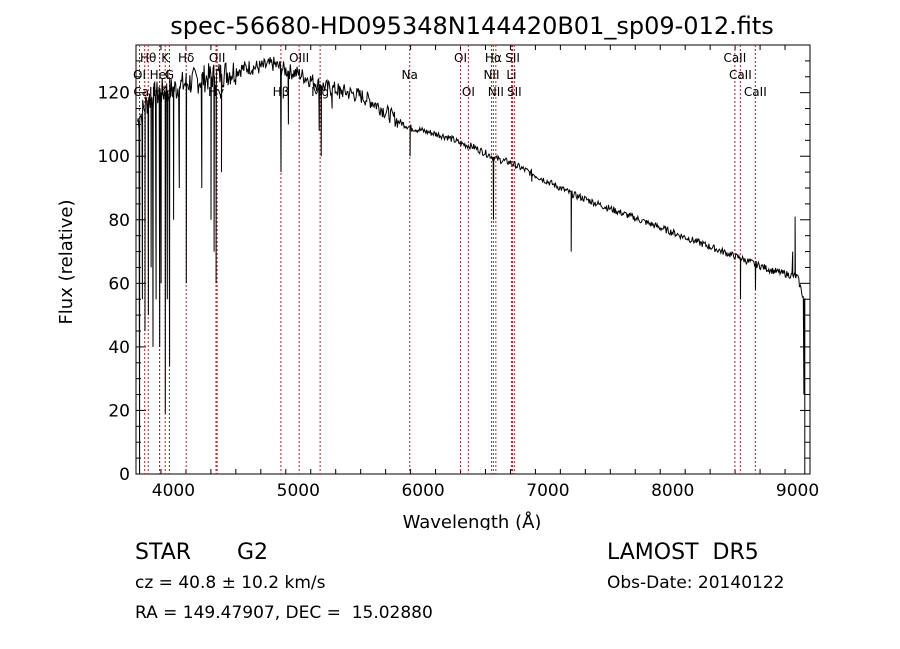  Describe the element at coordinates (298, 491) in the screenshot. I see `x-tick-label: 5000` at that location.